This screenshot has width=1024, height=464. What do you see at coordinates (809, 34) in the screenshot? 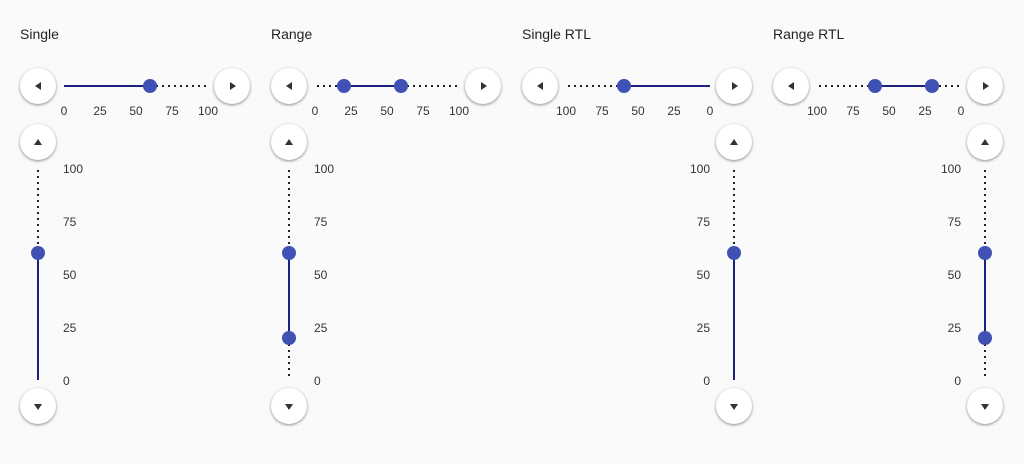
I see `panel-title: Range RTL` at bounding box center [809, 34].